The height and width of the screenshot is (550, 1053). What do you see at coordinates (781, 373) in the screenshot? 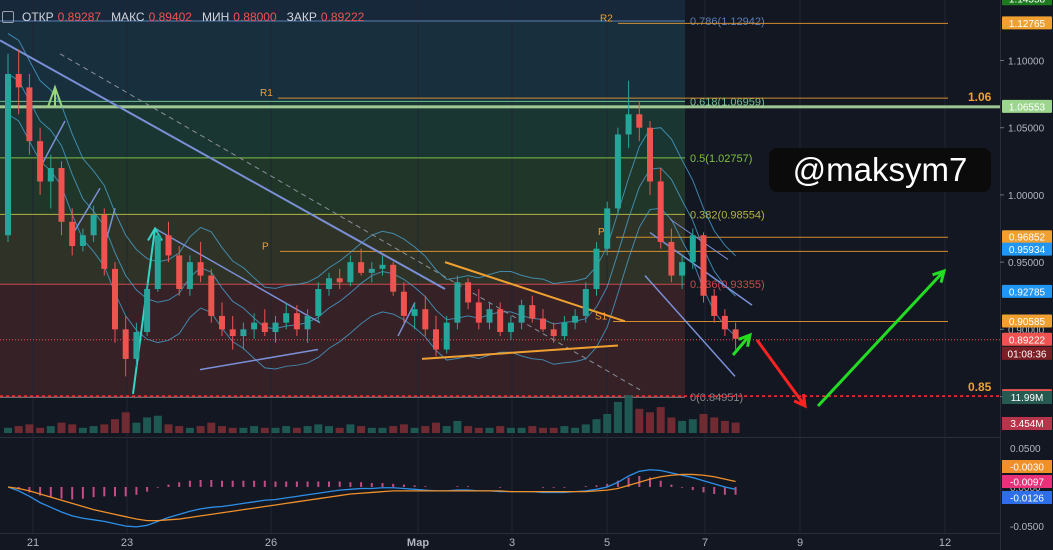
I see `forecast-drop-arrow-line` at bounding box center [781, 373].